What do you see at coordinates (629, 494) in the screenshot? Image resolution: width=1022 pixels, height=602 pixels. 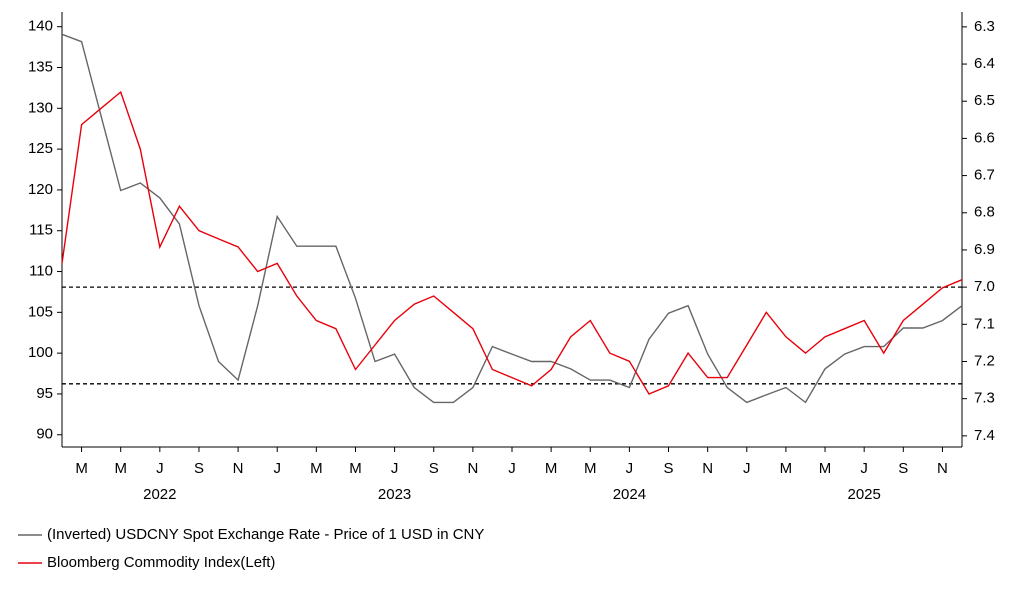 I see `year-label: 2024` at bounding box center [629, 494].